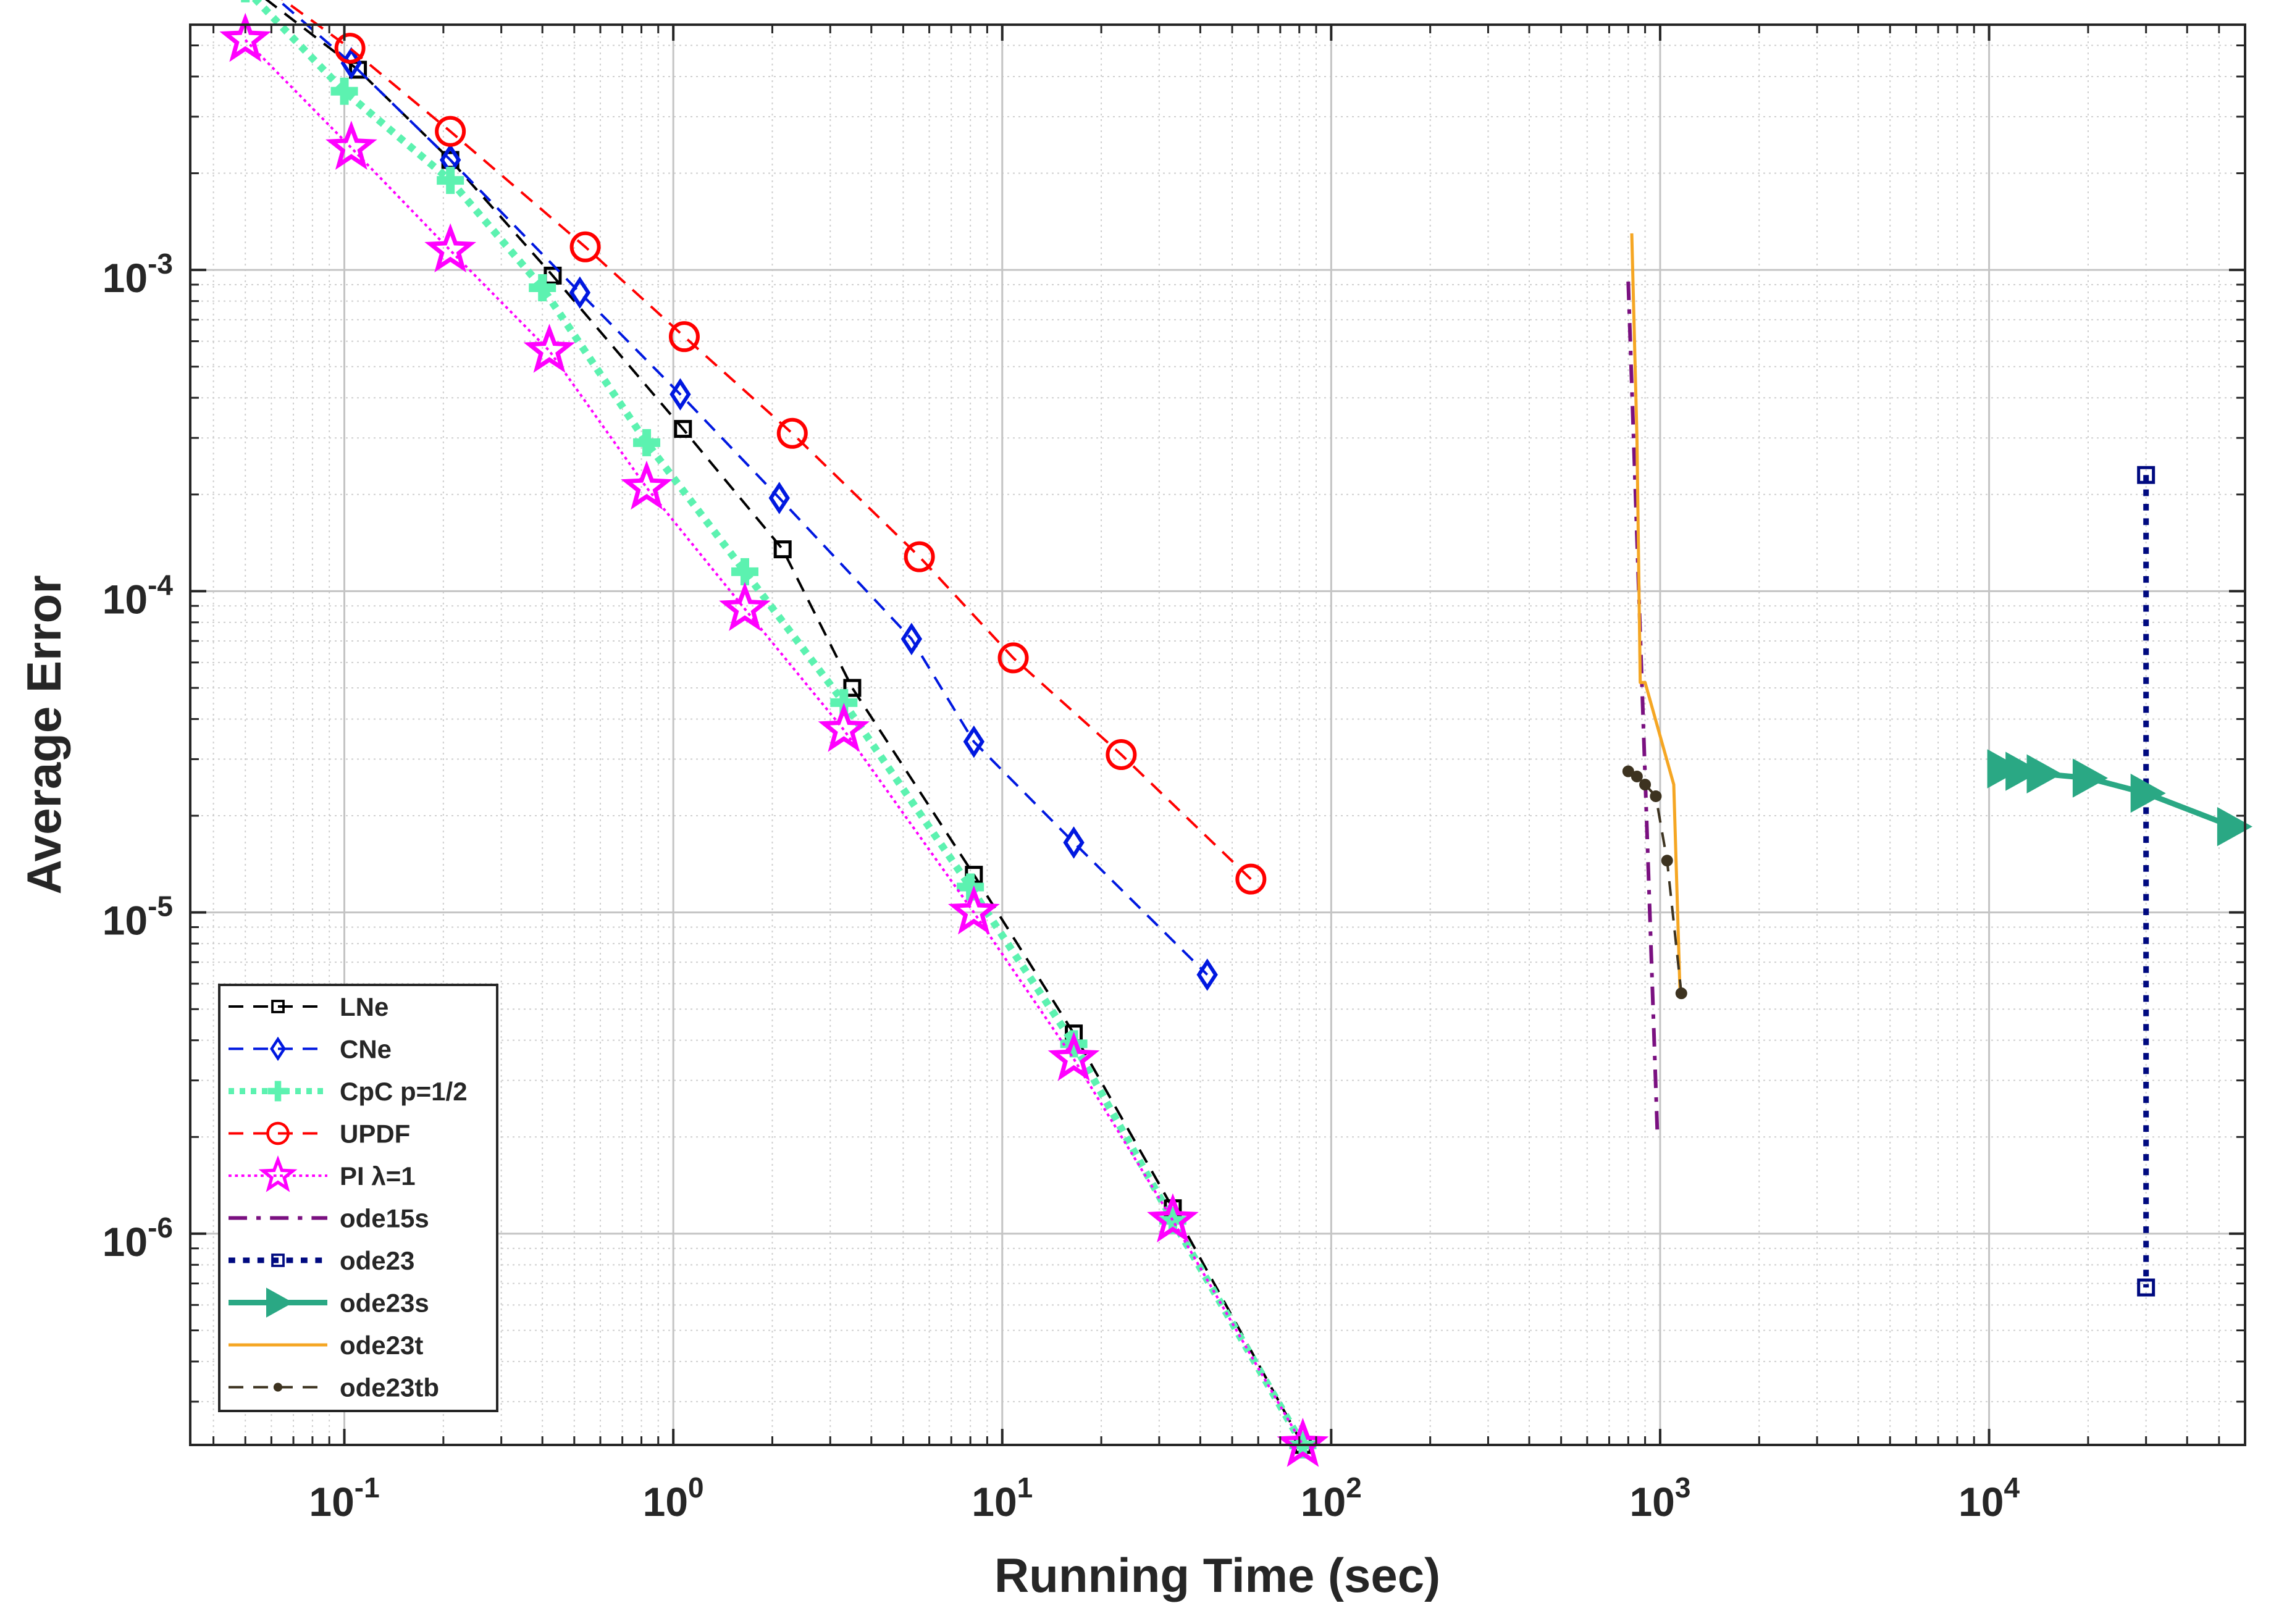 The width and height of the screenshot is (2271, 1624). I want to click on legend-label: ode15s, so click(384, 1219).